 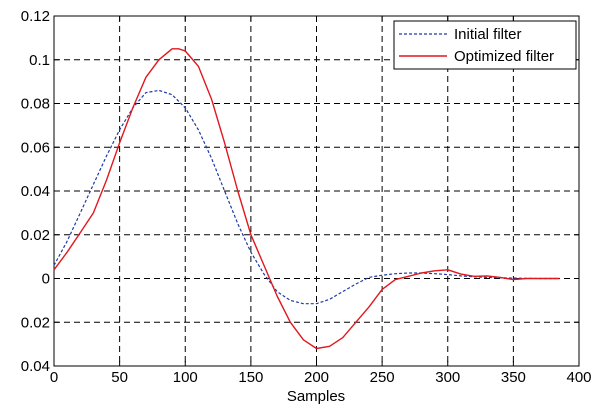 I want to click on legend: Initial filter Optimized filter, so click(x=485, y=45).